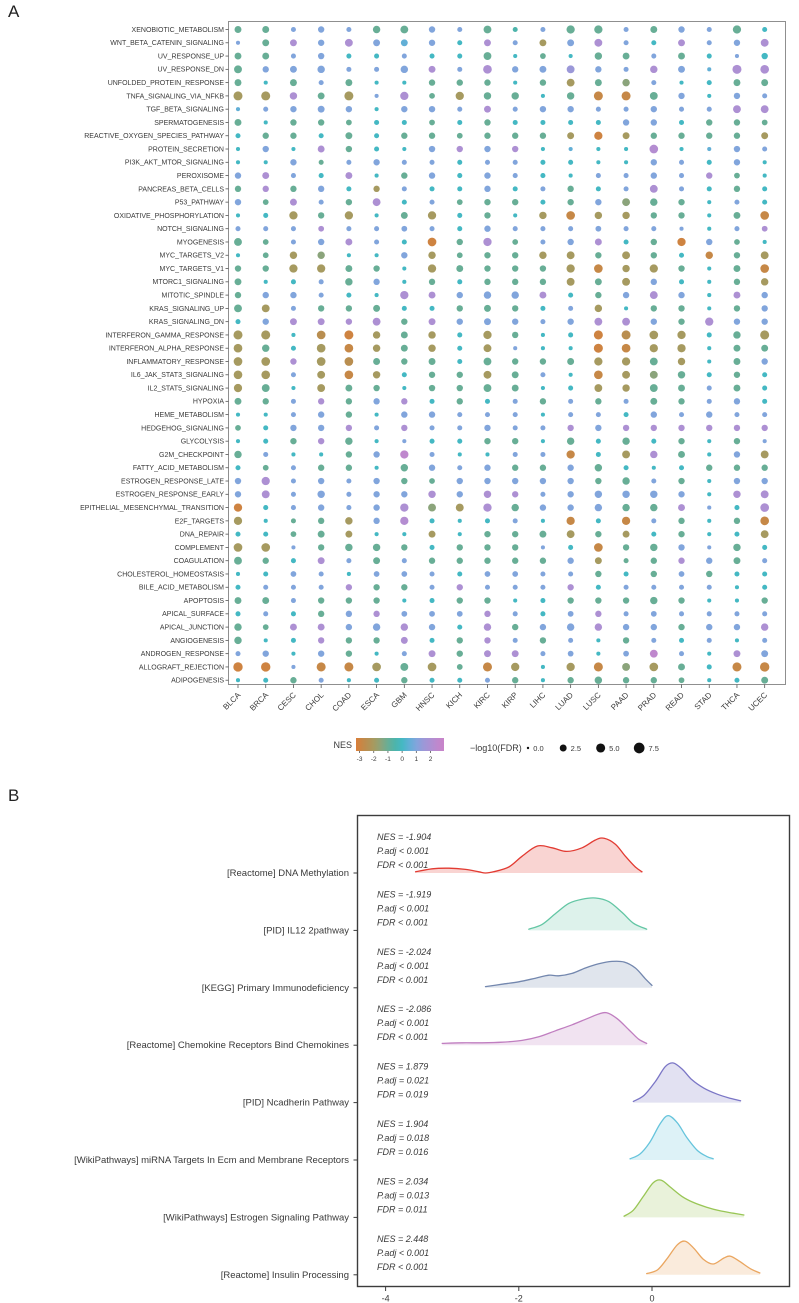  What do you see at coordinates (200, 176) in the screenshot?
I see `pathway-label: PEROXISOME` at bounding box center [200, 176].